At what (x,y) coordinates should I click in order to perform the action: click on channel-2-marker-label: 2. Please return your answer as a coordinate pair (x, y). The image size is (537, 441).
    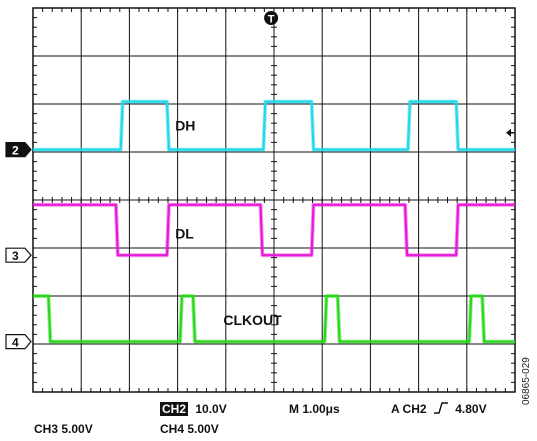
    Looking at the image, I should click on (15, 151).